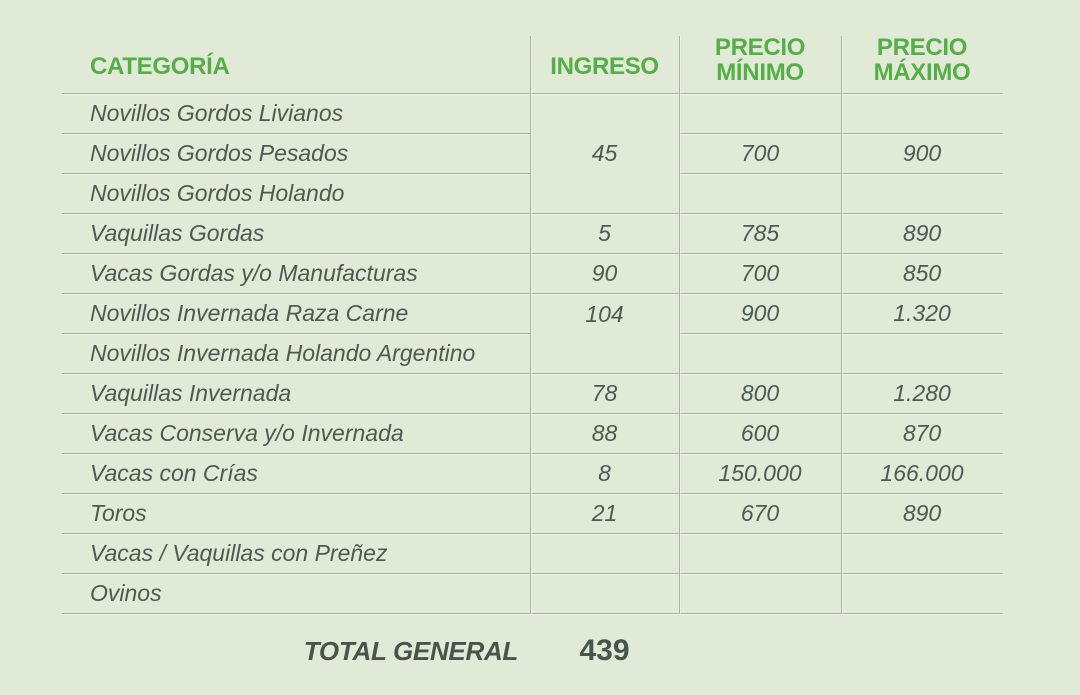 Image resolution: width=1080 pixels, height=695 pixels. I want to click on category-cell: Novillos Gordos Livianos, so click(296, 114).